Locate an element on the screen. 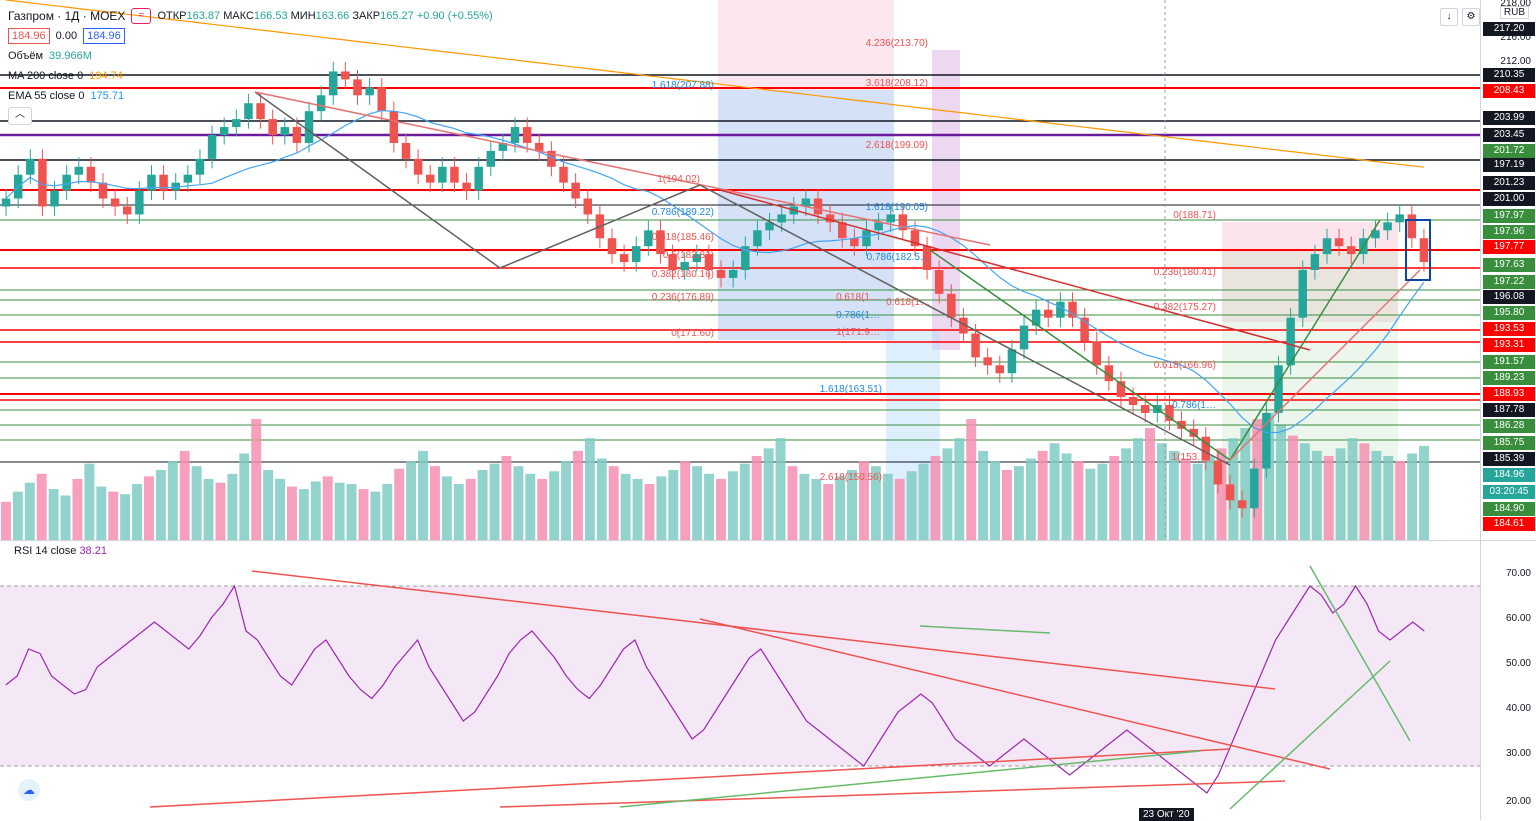  rsi-tick: 40.00 is located at coordinates (1518, 708).